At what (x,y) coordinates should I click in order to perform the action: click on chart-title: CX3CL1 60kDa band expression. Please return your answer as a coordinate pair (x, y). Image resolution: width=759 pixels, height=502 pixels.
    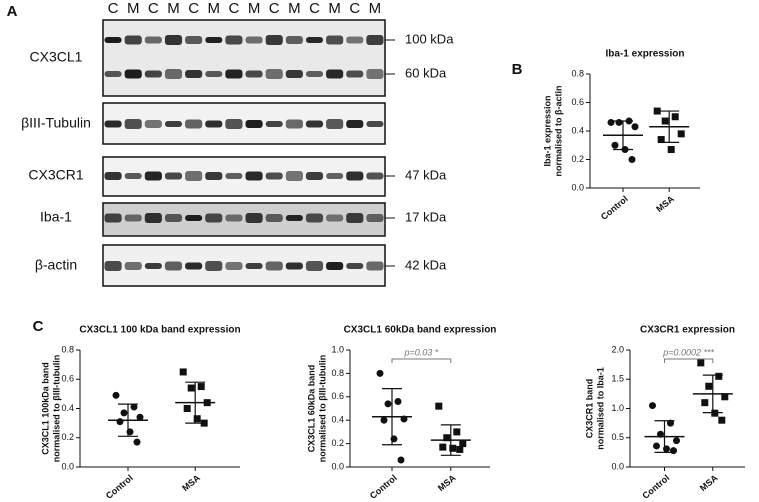
    Looking at the image, I should click on (420, 330).